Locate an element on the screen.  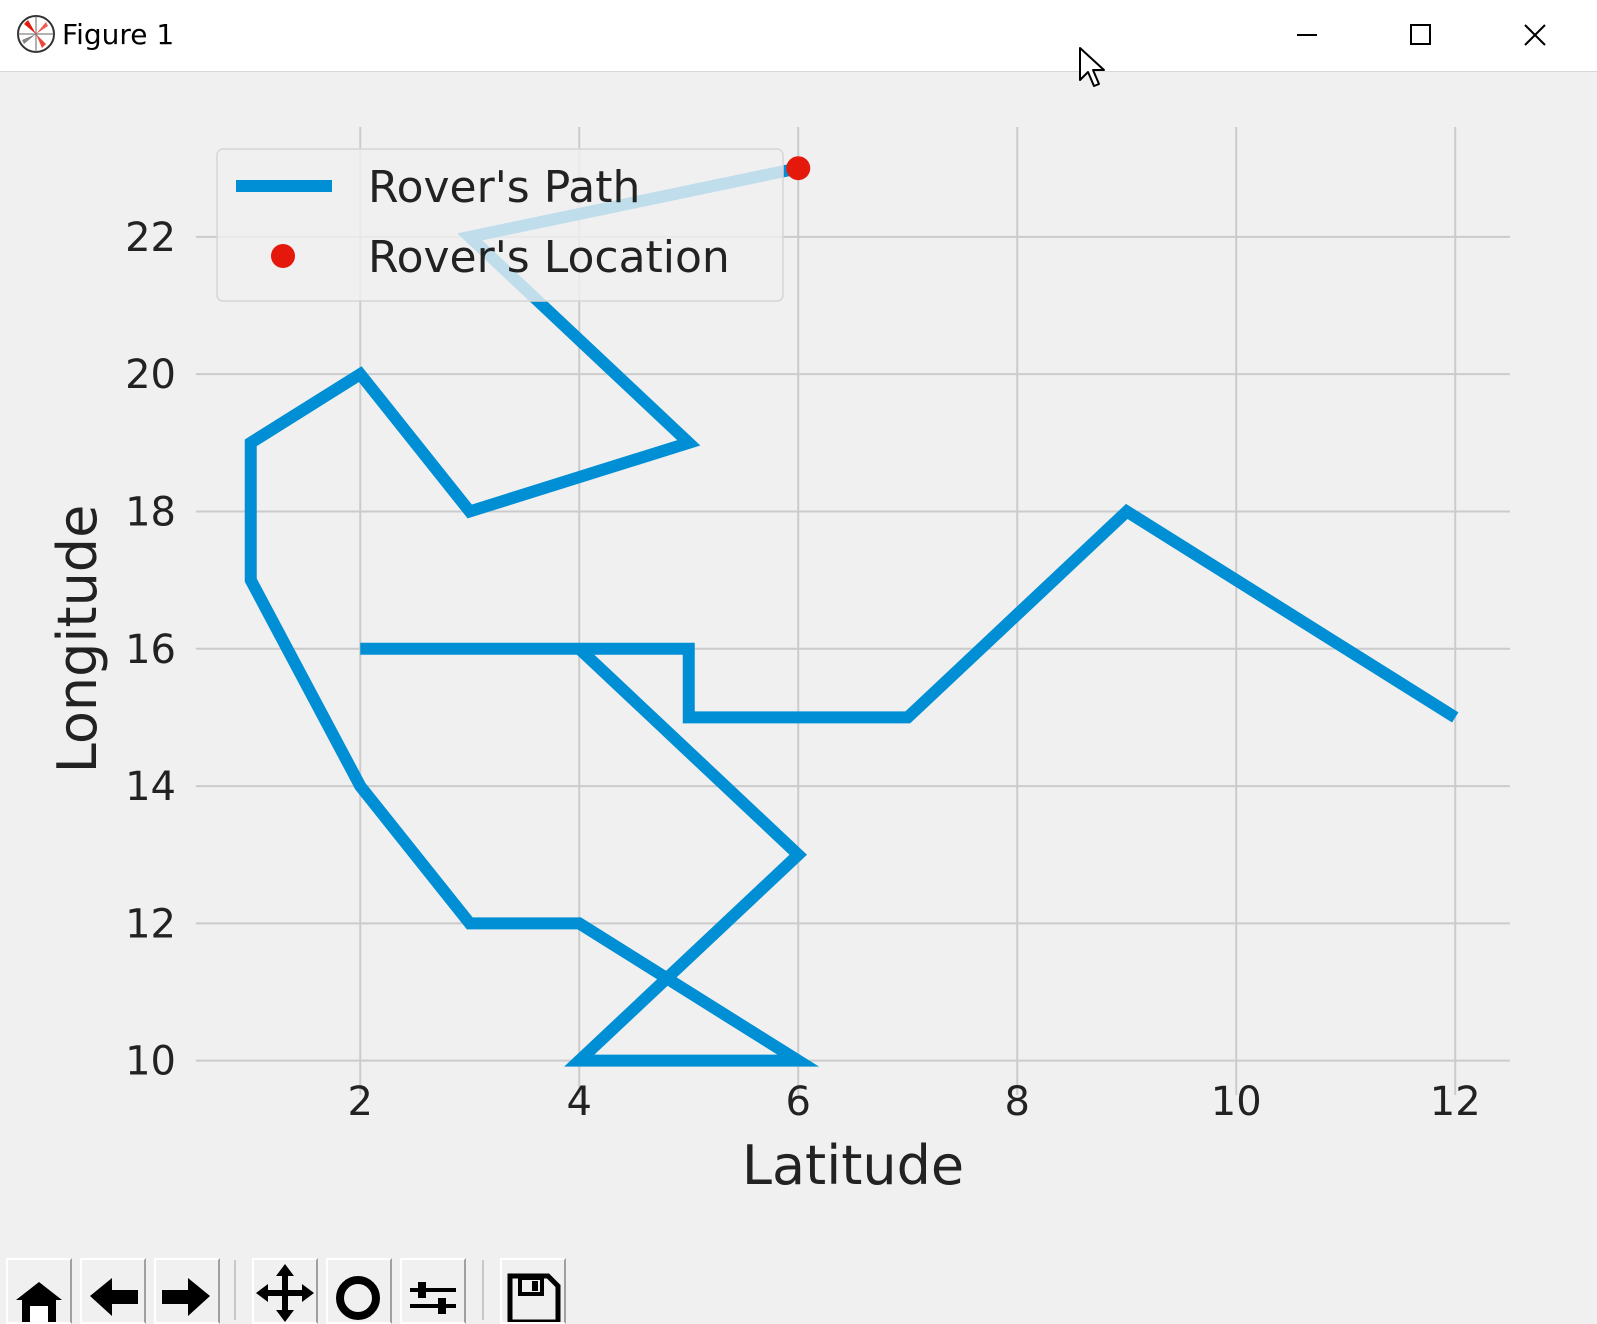
x-tick-label: 8 is located at coordinates (1017, 1102).